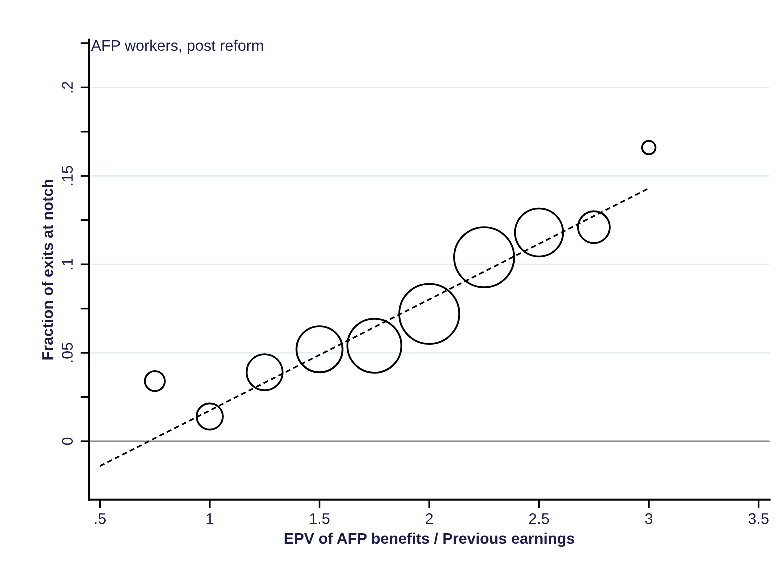  What do you see at coordinates (68, 442) in the screenshot?
I see `y-tick-label: 0` at bounding box center [68, 442].